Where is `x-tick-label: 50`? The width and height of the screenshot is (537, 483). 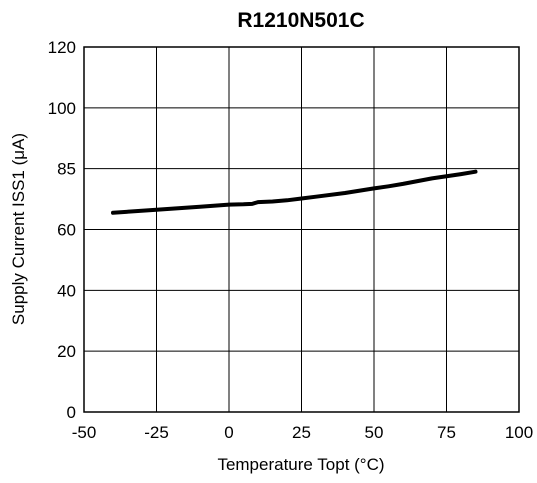 x-tick-label: 50 is located at coordinates (374, 432).